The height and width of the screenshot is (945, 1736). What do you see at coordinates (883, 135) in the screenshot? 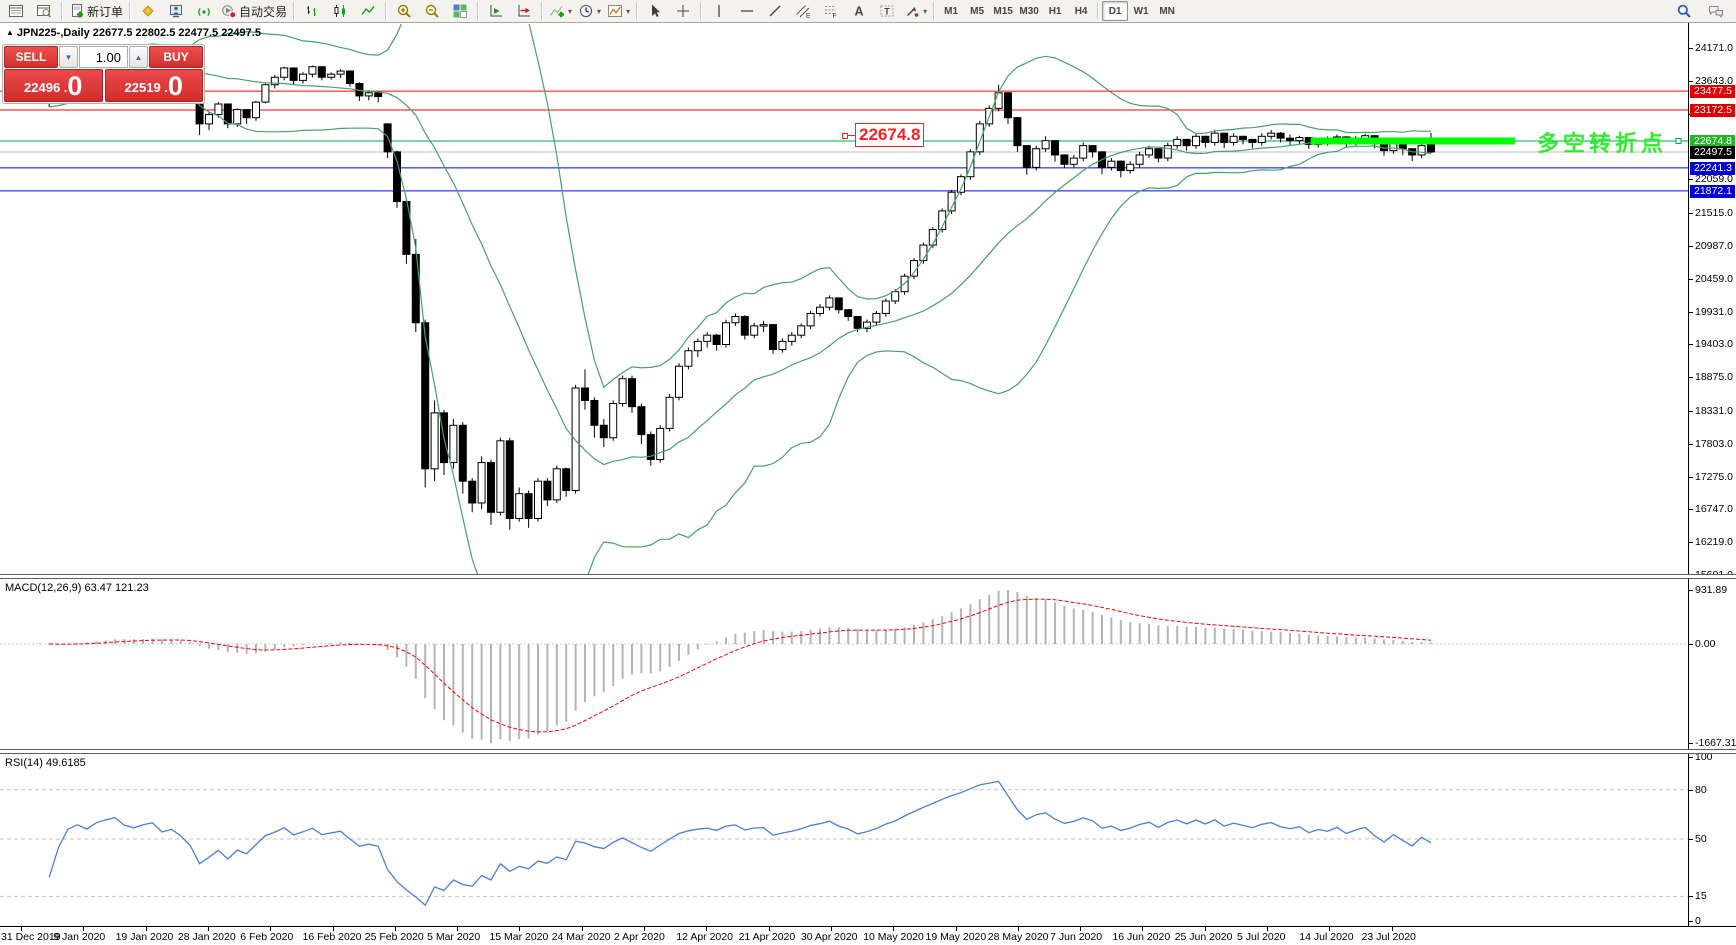
I see `price-level-flag: 22674.8` at bounding box center [883, 135].